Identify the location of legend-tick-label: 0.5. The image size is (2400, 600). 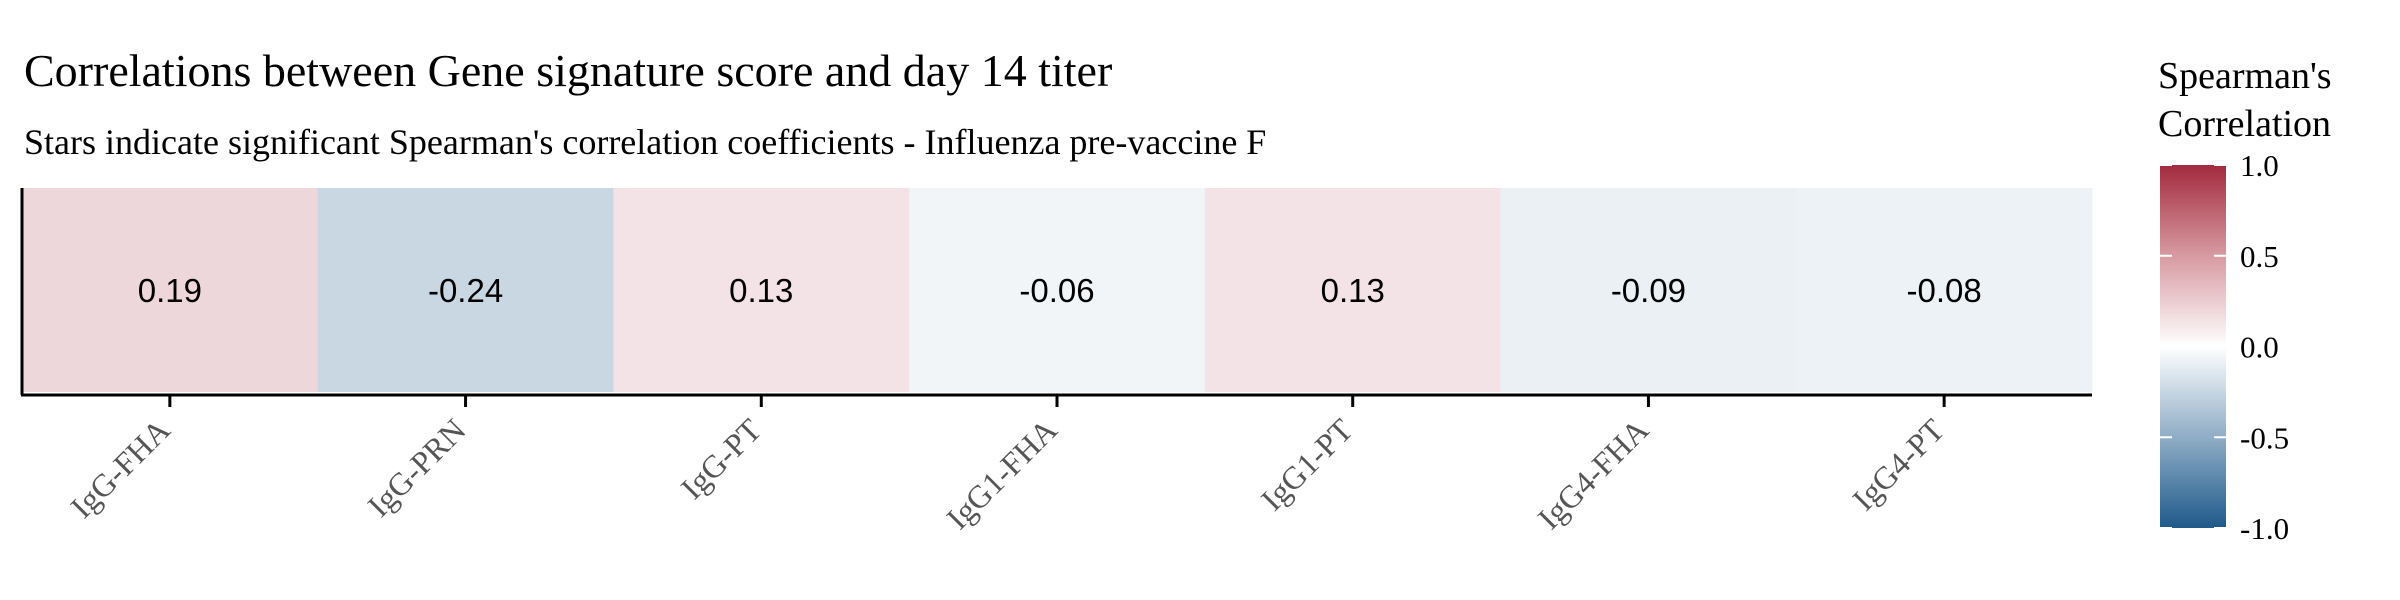
(2259, 256).